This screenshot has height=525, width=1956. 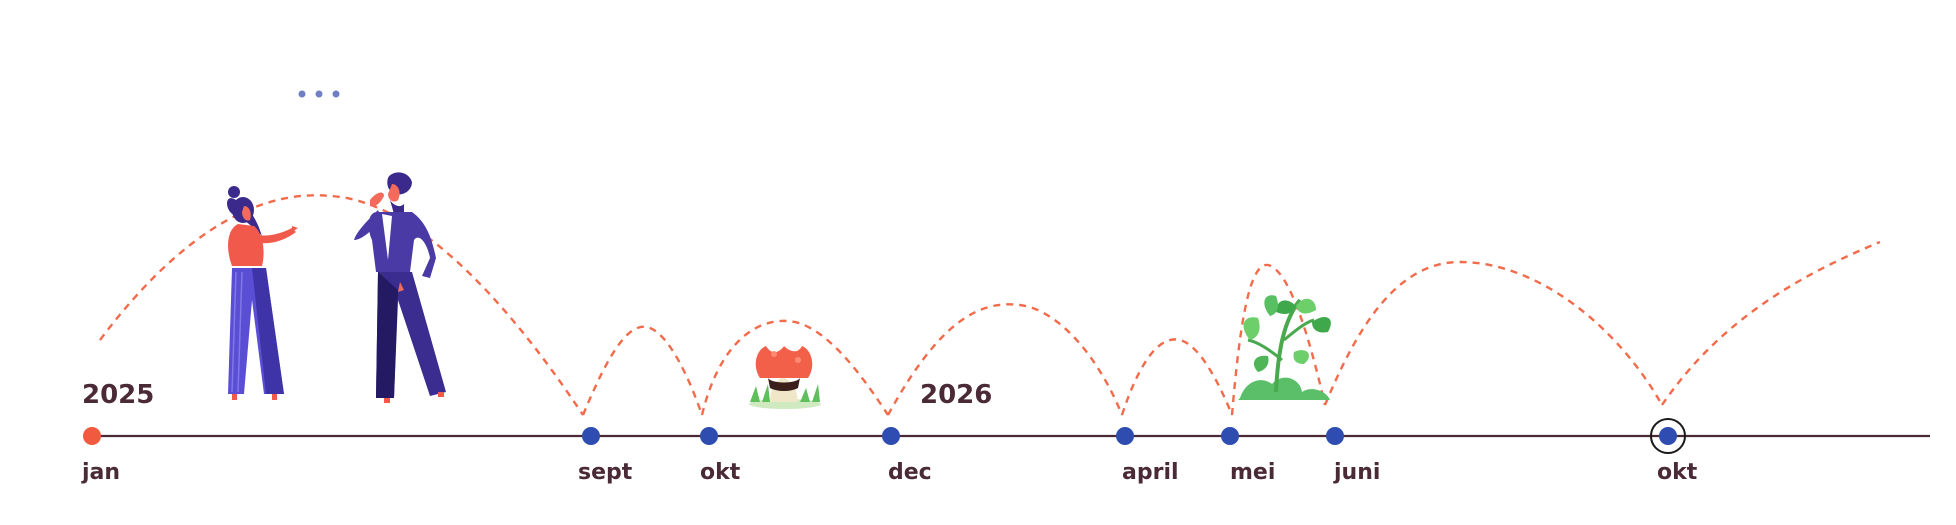 What do you see at coordinates (1335, 436) in the screenshot?
I see `milestone-dot-juni` at bounding box center [1335, 436].